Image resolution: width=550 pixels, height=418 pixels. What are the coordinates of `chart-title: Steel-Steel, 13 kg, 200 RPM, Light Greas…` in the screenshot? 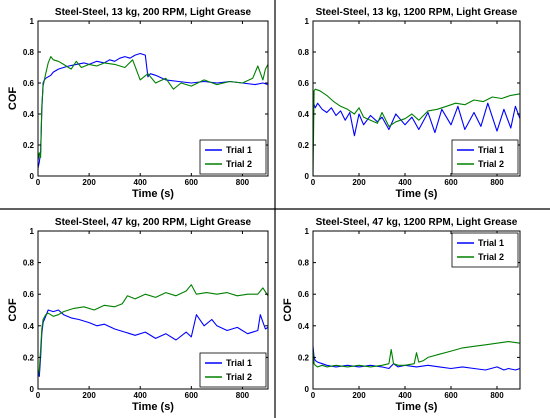 It's located at (153, 12).